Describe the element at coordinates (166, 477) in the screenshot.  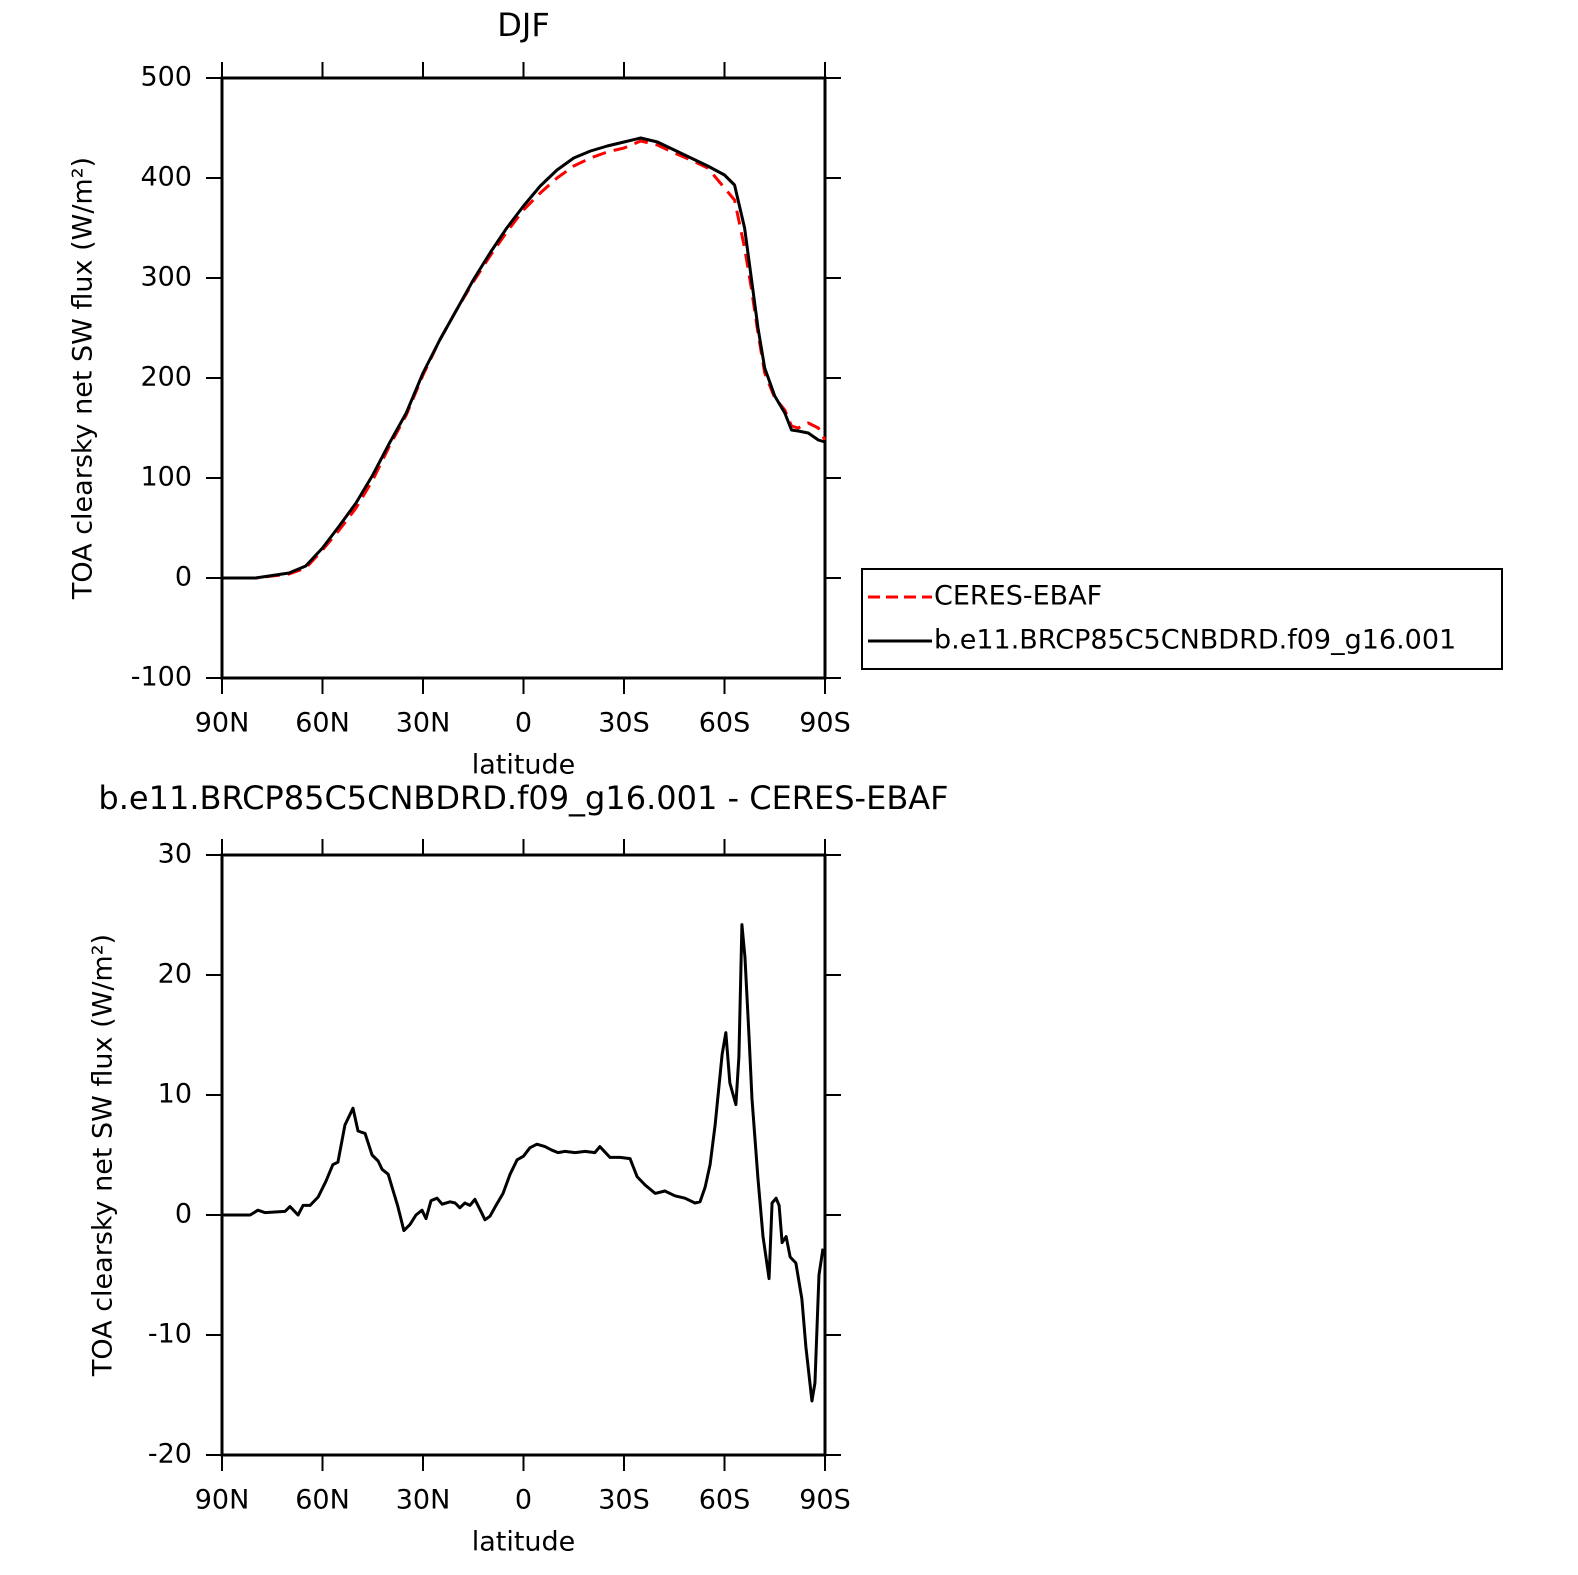
I see `y-tick-label: 100` at that location.